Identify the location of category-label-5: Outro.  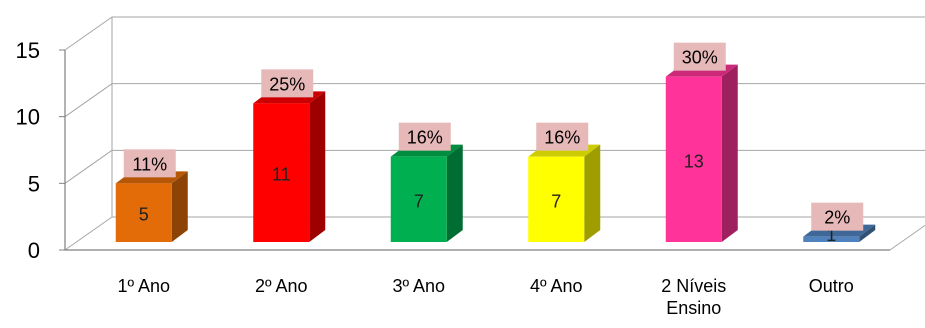
(831, 286).